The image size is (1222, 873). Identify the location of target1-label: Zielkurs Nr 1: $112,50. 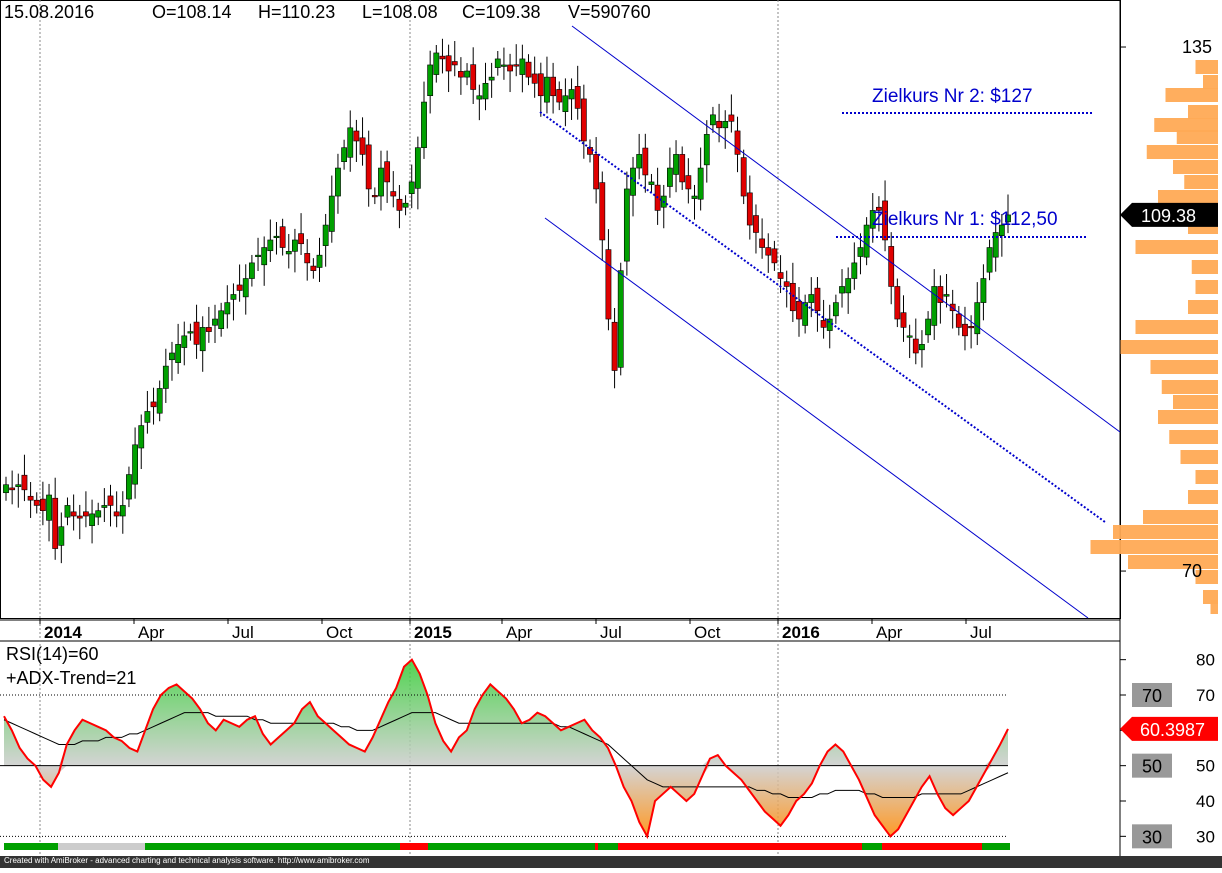
(965, 219).